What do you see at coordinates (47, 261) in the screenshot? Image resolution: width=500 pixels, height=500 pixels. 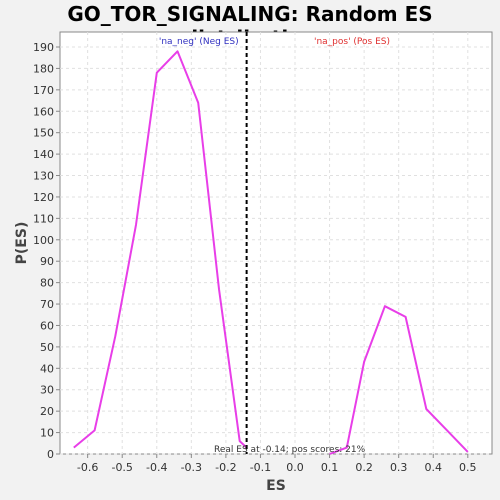 I see `y-tick-label: 90` at bounding box center [47, 261].